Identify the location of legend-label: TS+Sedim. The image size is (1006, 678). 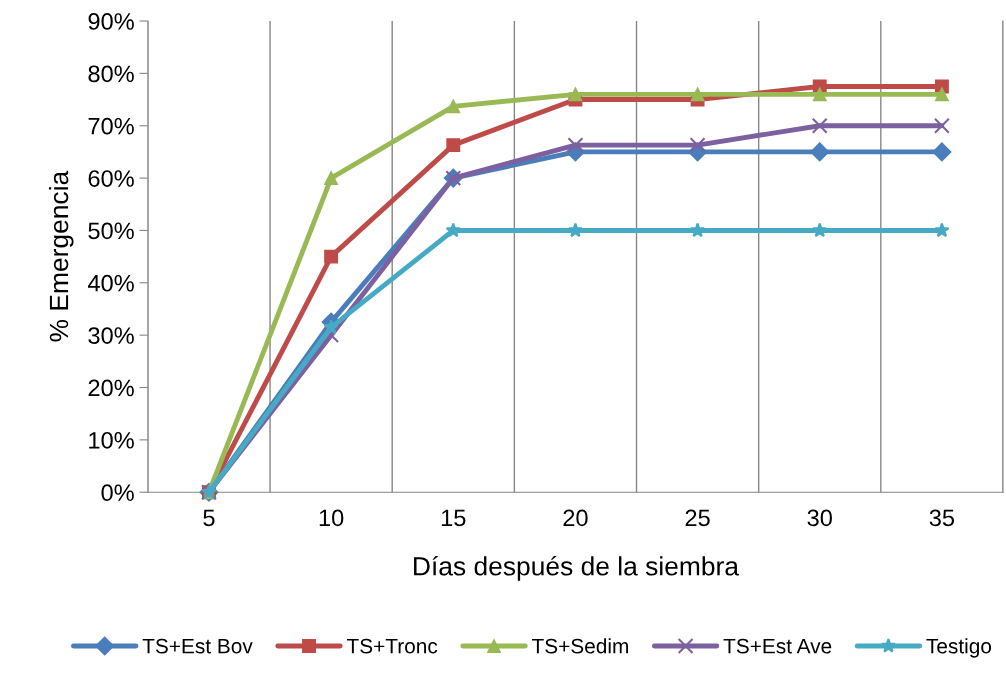
(579, 646).